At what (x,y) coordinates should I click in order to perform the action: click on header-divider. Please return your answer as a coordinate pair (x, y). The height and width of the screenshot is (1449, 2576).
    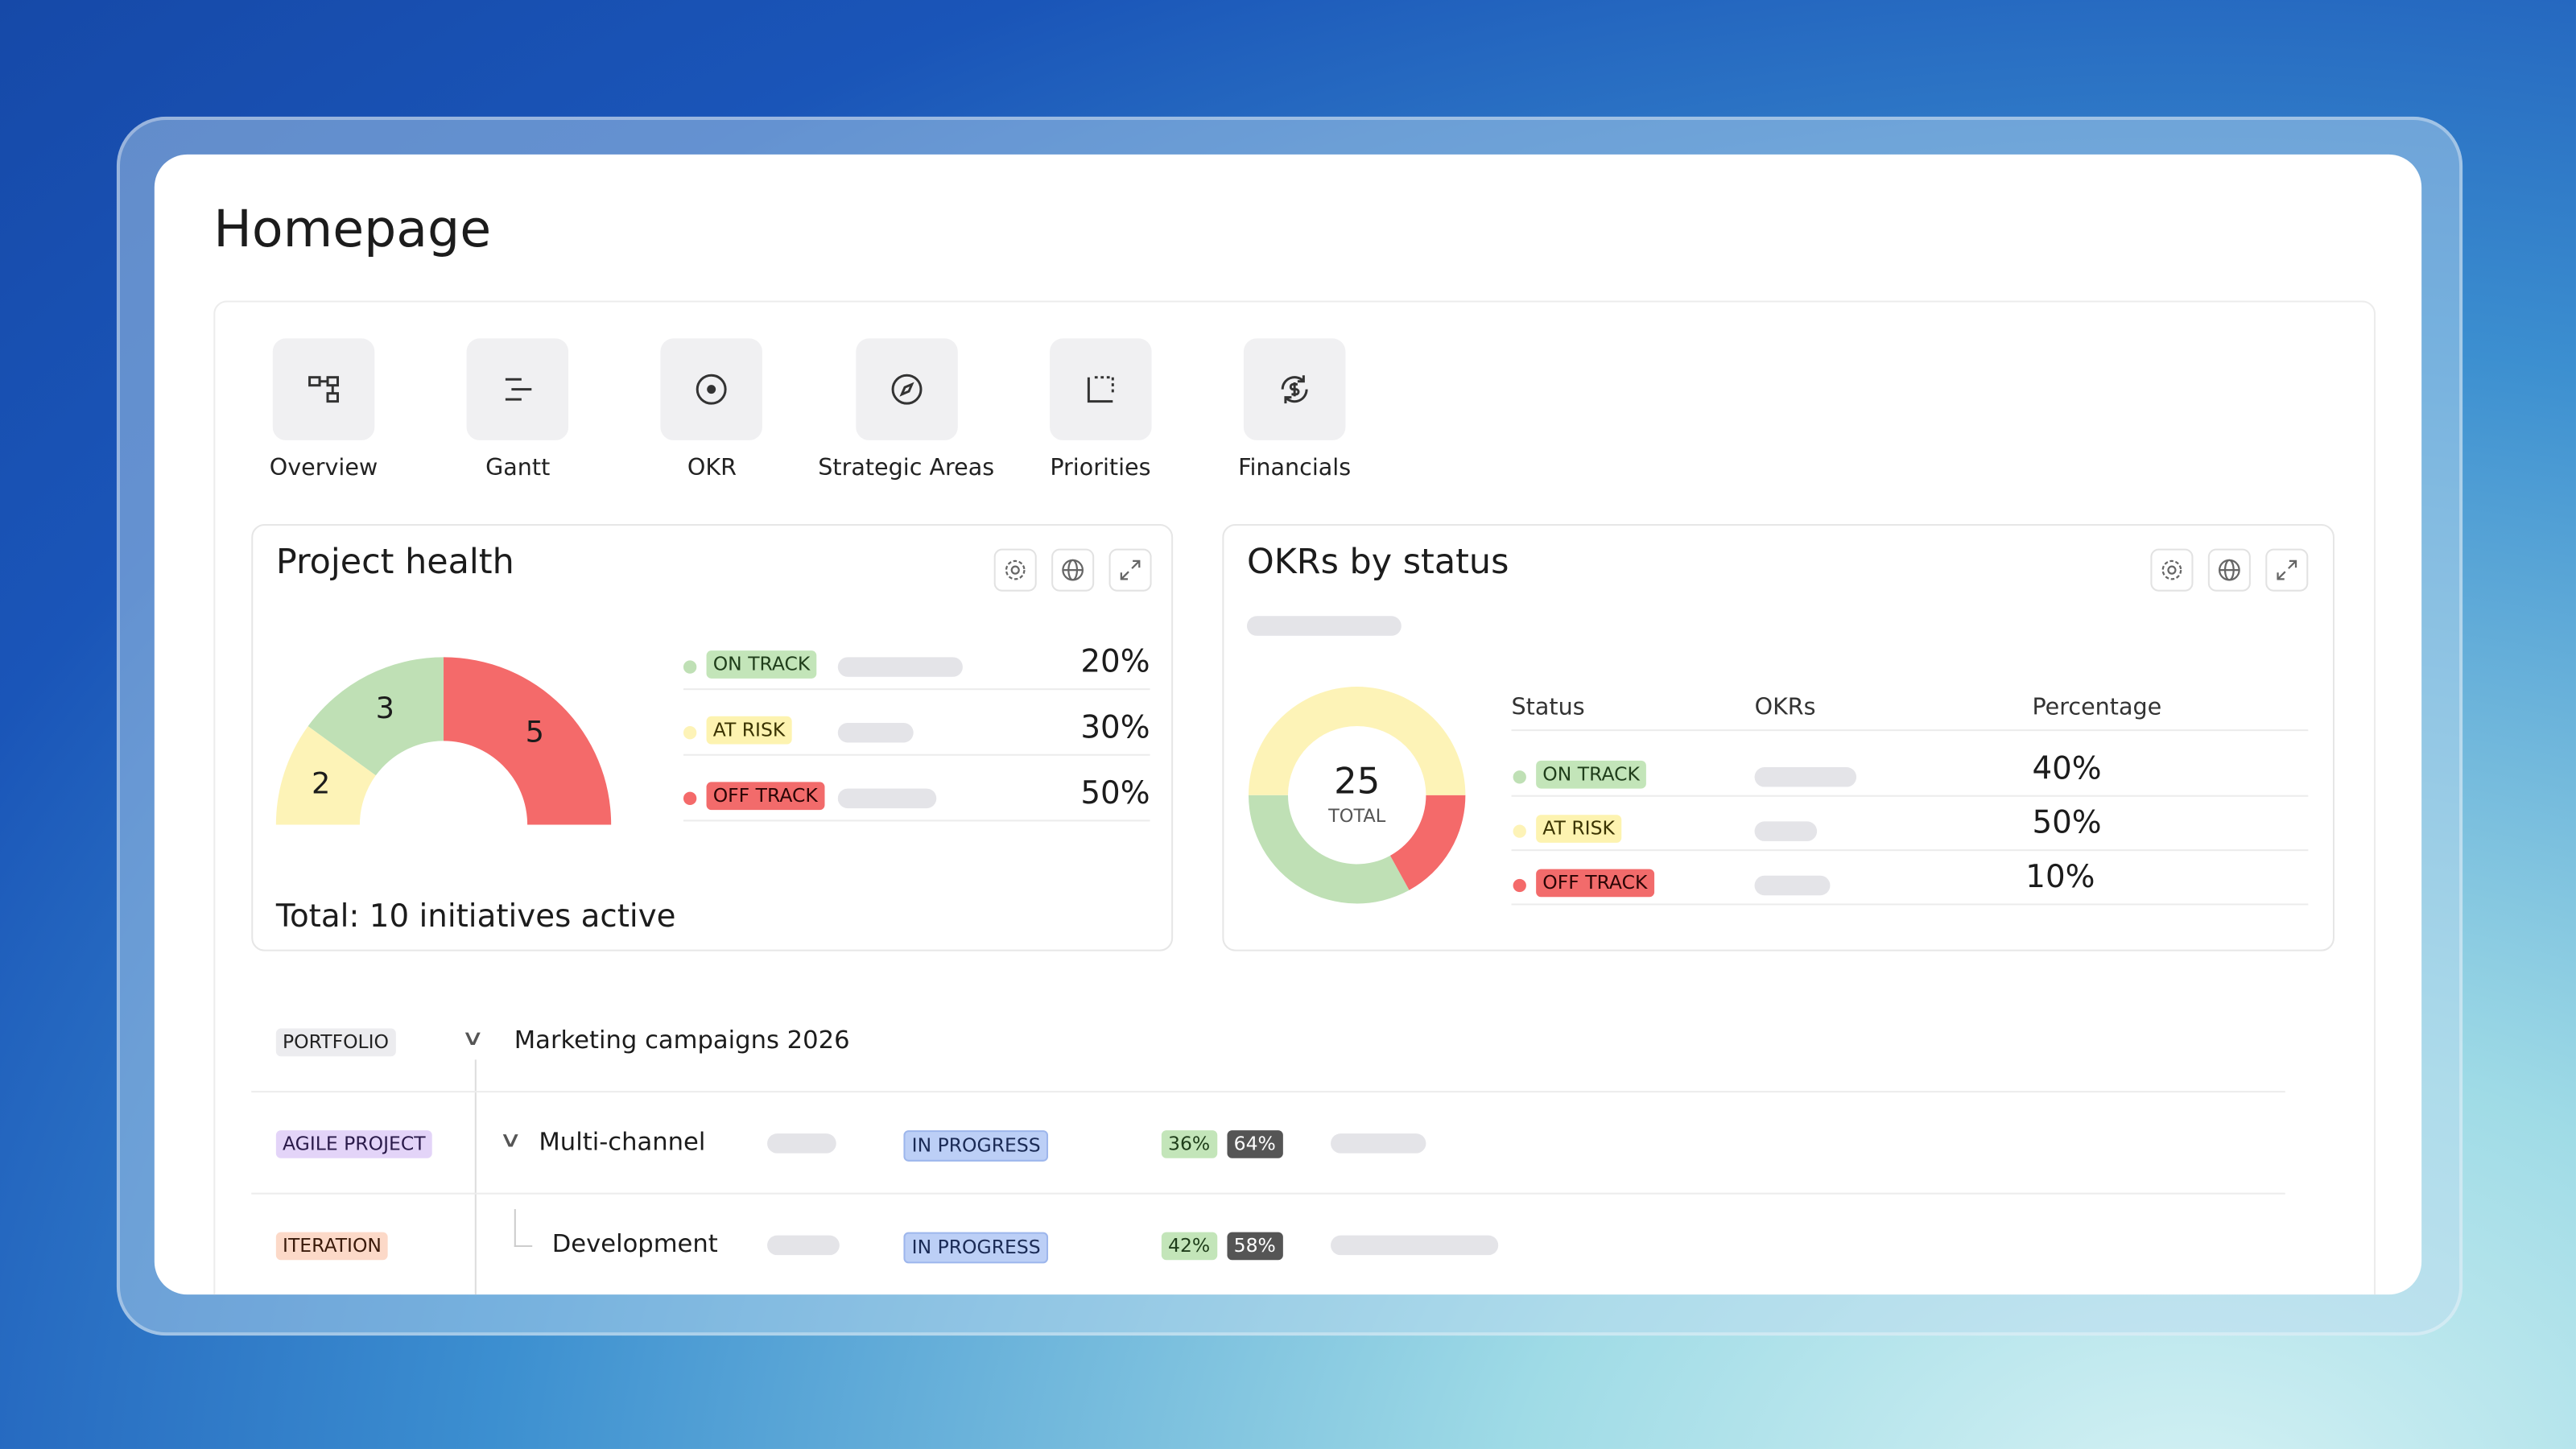
    Looking at the image, I should click on (1910, 730).